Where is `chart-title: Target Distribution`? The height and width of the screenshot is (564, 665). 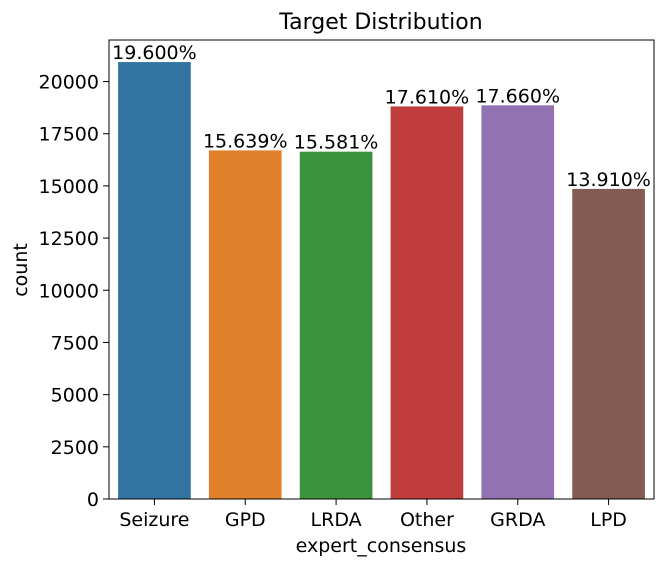 chart-title: Target Distribution is located at coordinates (380, 22).